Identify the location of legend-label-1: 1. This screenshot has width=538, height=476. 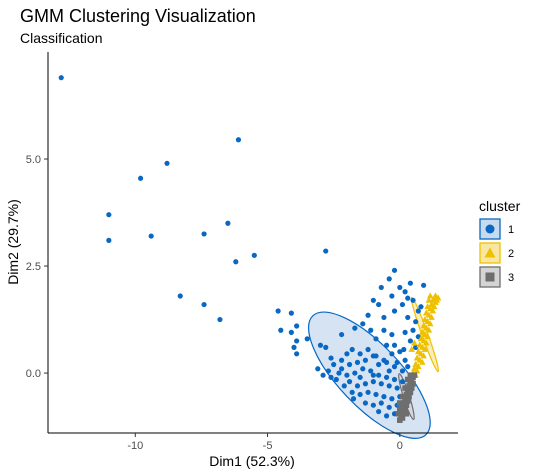
(511, 230).